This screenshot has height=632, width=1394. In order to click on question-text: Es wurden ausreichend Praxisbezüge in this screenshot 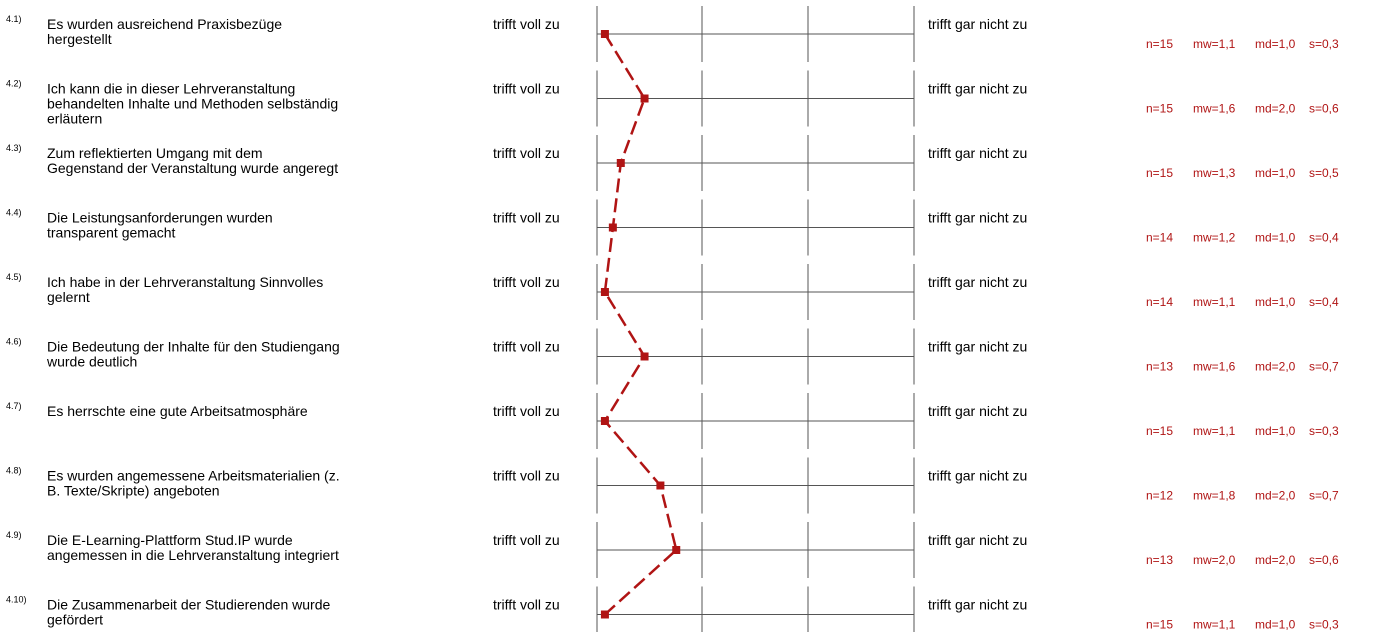, I will do `click(164, 24)`.